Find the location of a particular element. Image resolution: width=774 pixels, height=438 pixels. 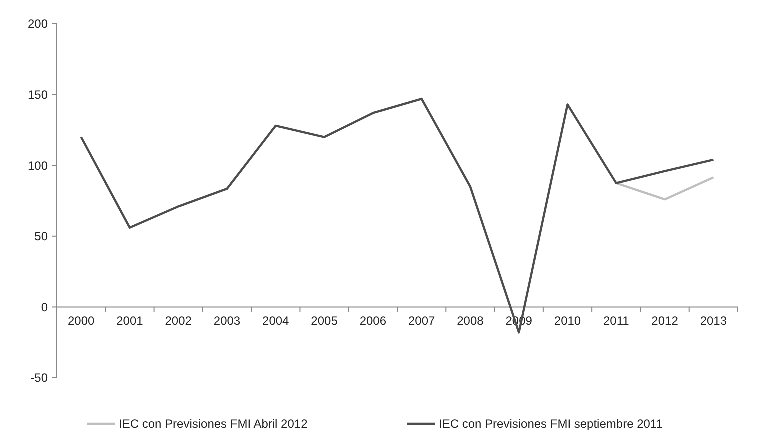

x-tick-label: 2013 is located at coordinates (714, 321).